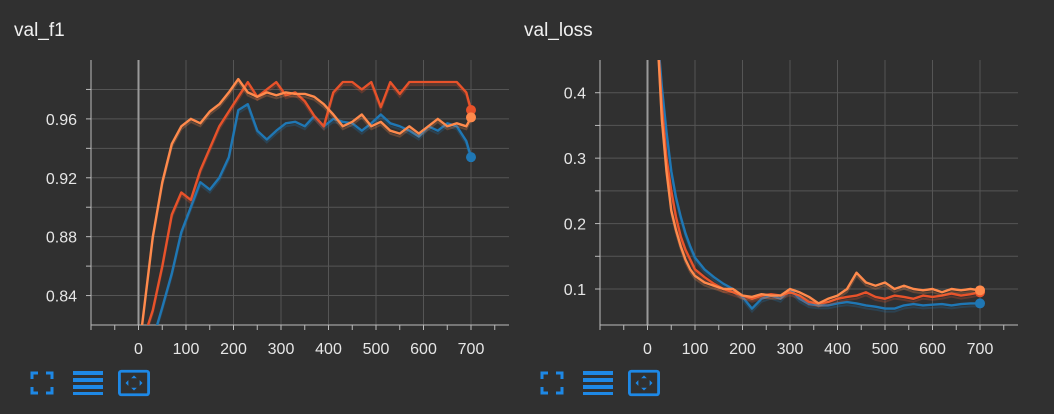 Image resolution: width=1054 pixels, height=414 pixels. What do you see at coordinates (575, 290) in the screenshot?
I see `y-tick-label: 0.1` at bounding box center [575, 290].